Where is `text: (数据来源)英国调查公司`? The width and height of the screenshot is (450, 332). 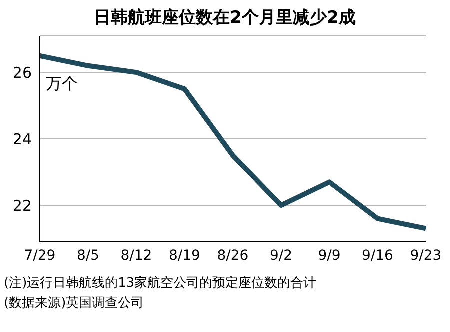
text: (数据来源)英国调查公司 is located at coordinates (75, 304).